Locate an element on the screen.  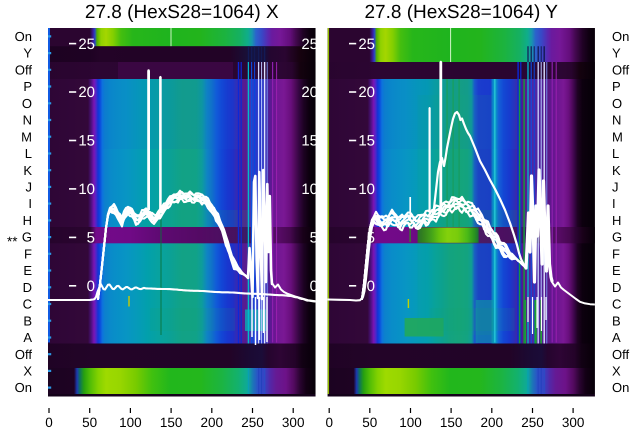
svg-text: 27.8 (HexS28=1064) X is located at coordinates (182, 12).